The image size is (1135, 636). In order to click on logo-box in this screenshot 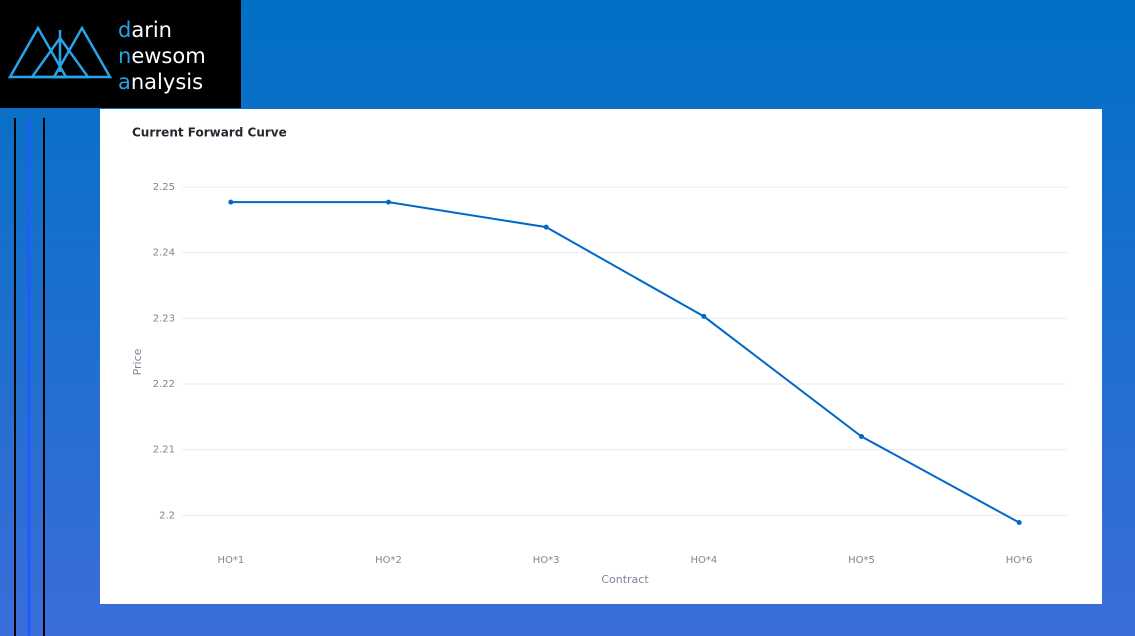, I will do `click(120, 54)`.